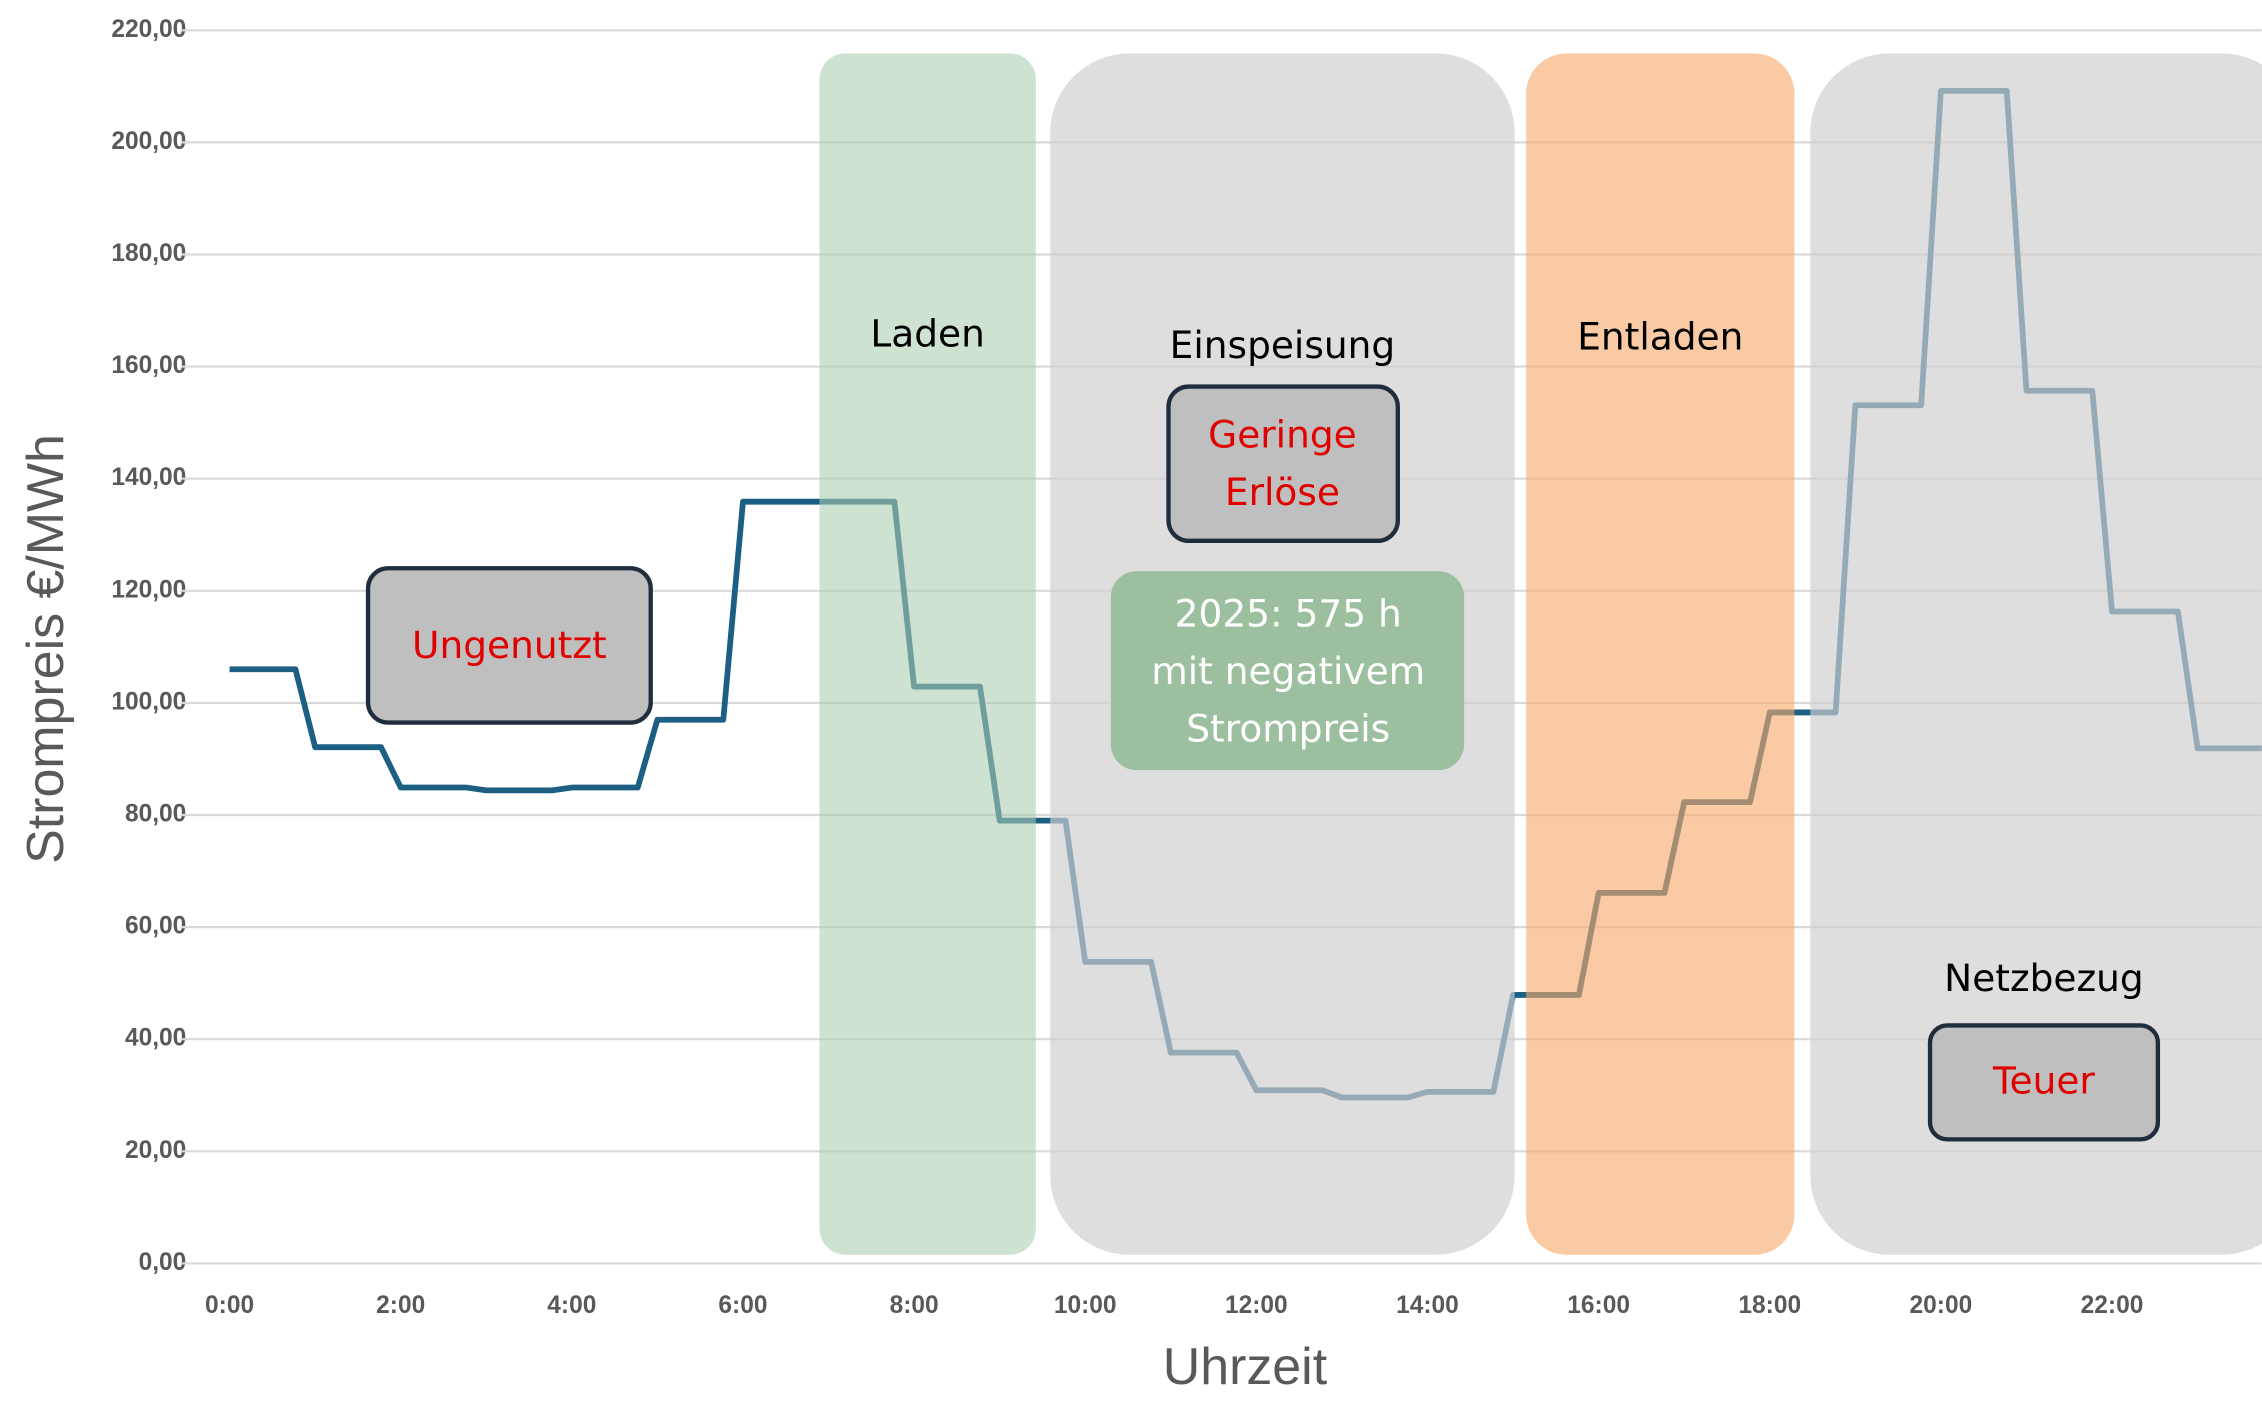 The image size is (2262, 1404). Describe the element at coordinates (1085, 1305) in the screenshot. I see `x-tick-label: 10:00` at that location.